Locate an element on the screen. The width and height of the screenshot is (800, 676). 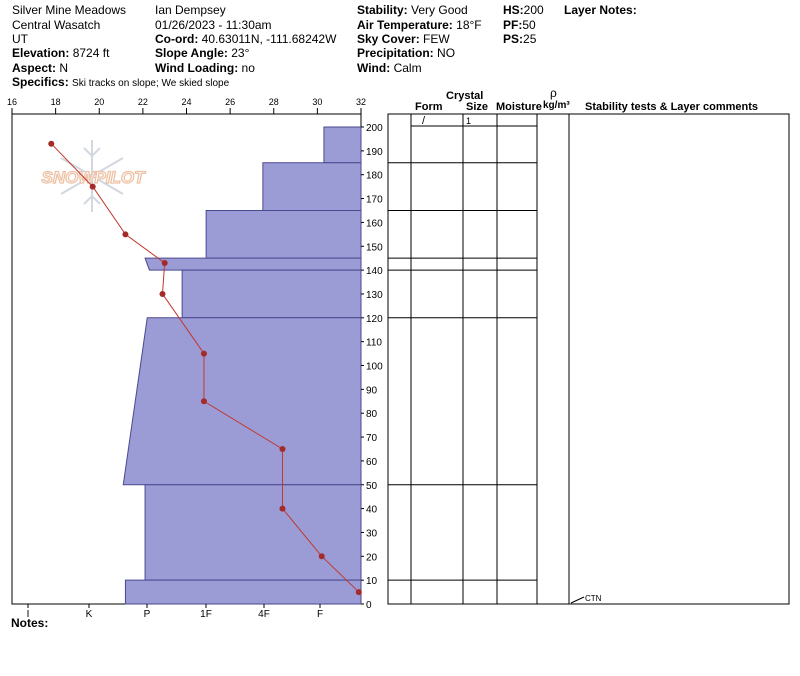
notes: Notes: is located at coordinates (29, 623).